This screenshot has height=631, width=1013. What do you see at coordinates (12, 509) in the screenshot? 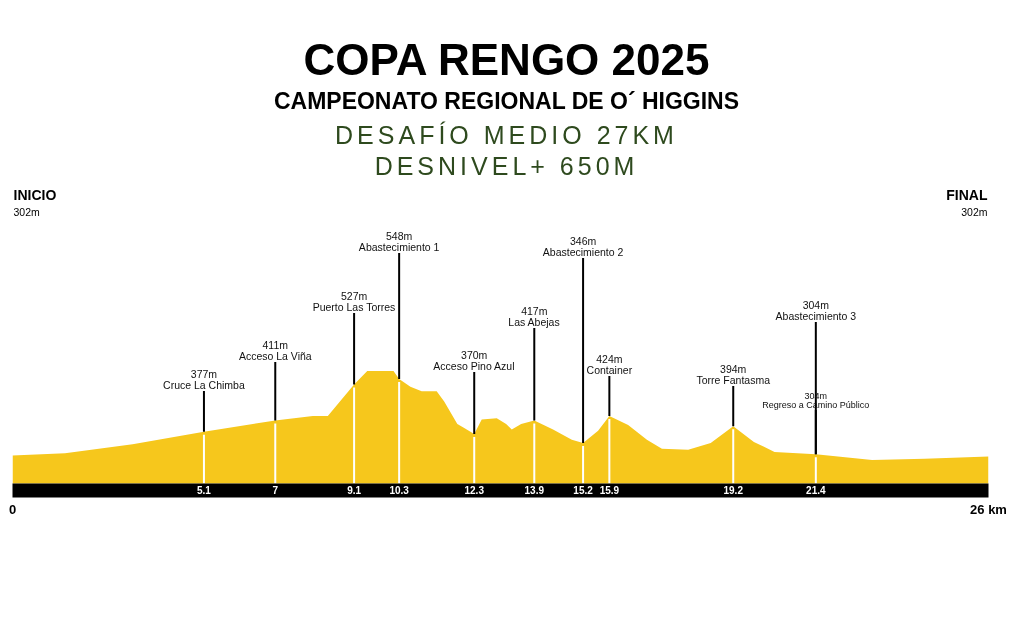
I see `x-tick-label: 0` at bounding box center [12, 509].